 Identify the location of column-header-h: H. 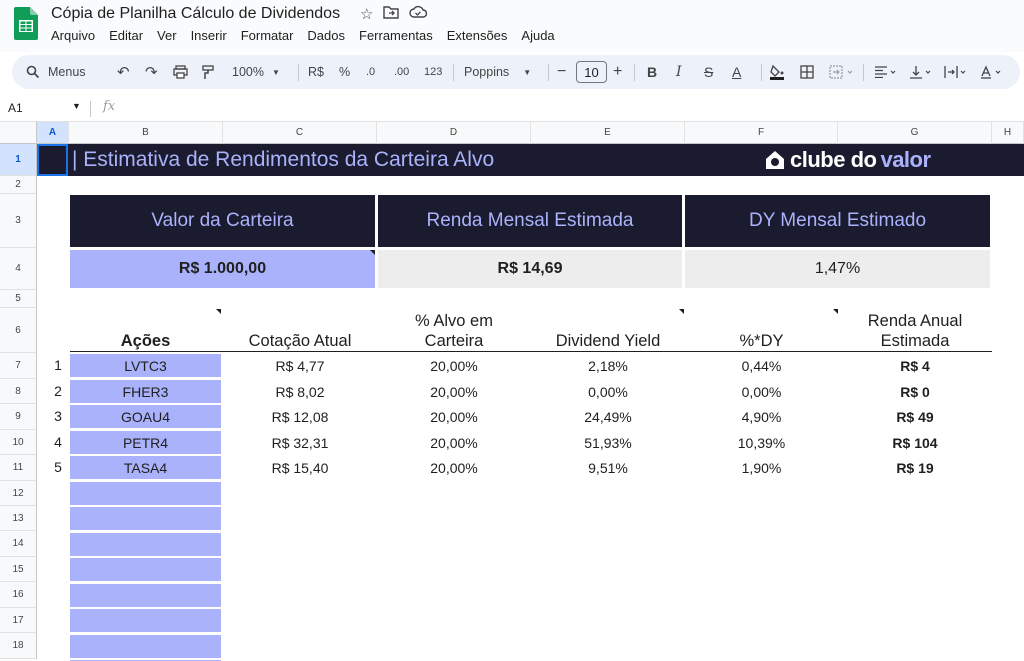
(1008, 133).